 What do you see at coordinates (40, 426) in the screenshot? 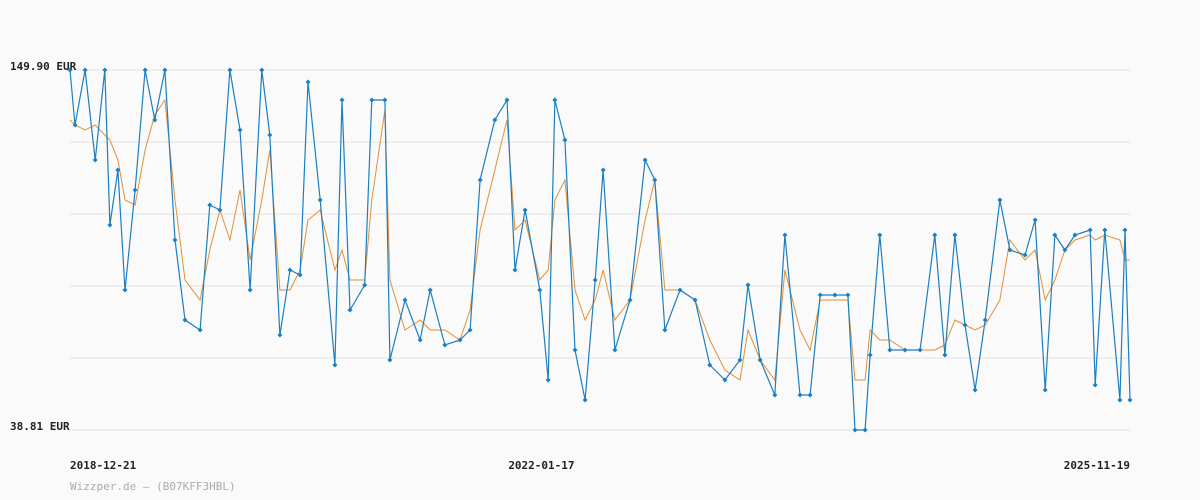
I see `y-tick-label: 38.81 EUR` at bounding box center [40, 426].